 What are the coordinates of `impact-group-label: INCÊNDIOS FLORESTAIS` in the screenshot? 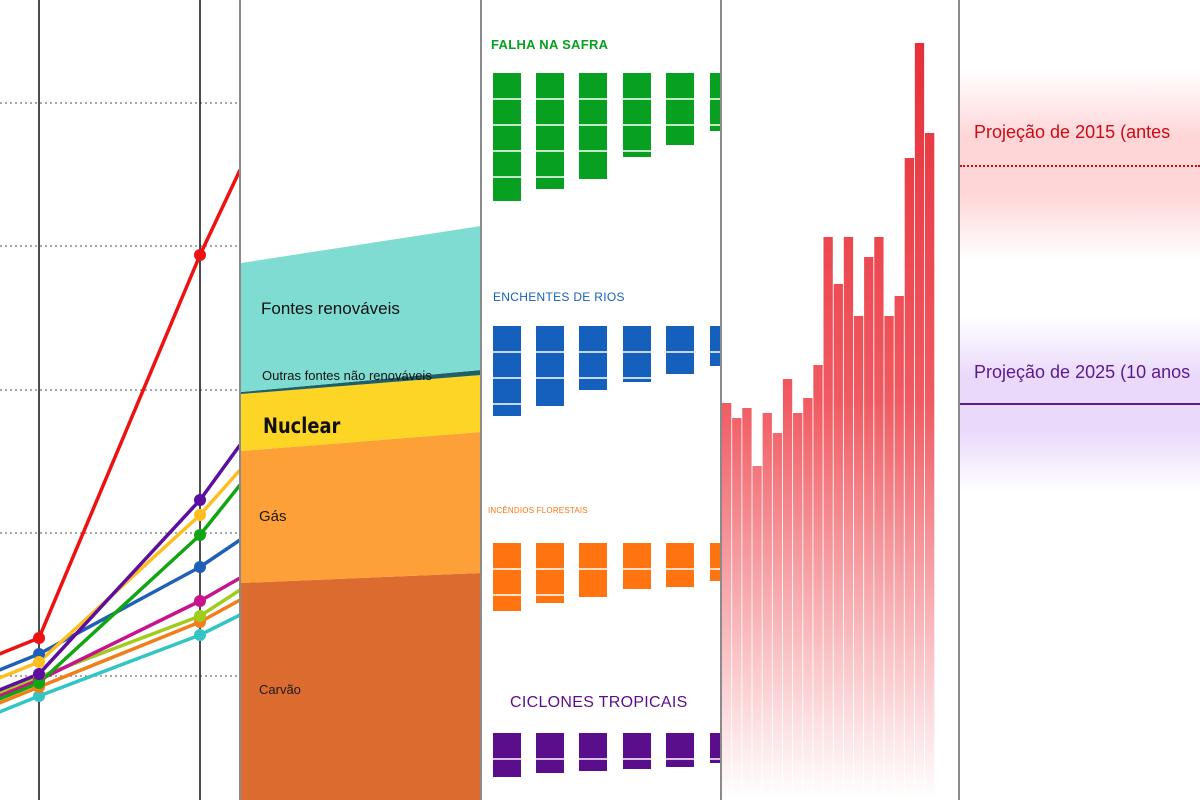 It's located at (538, 510).